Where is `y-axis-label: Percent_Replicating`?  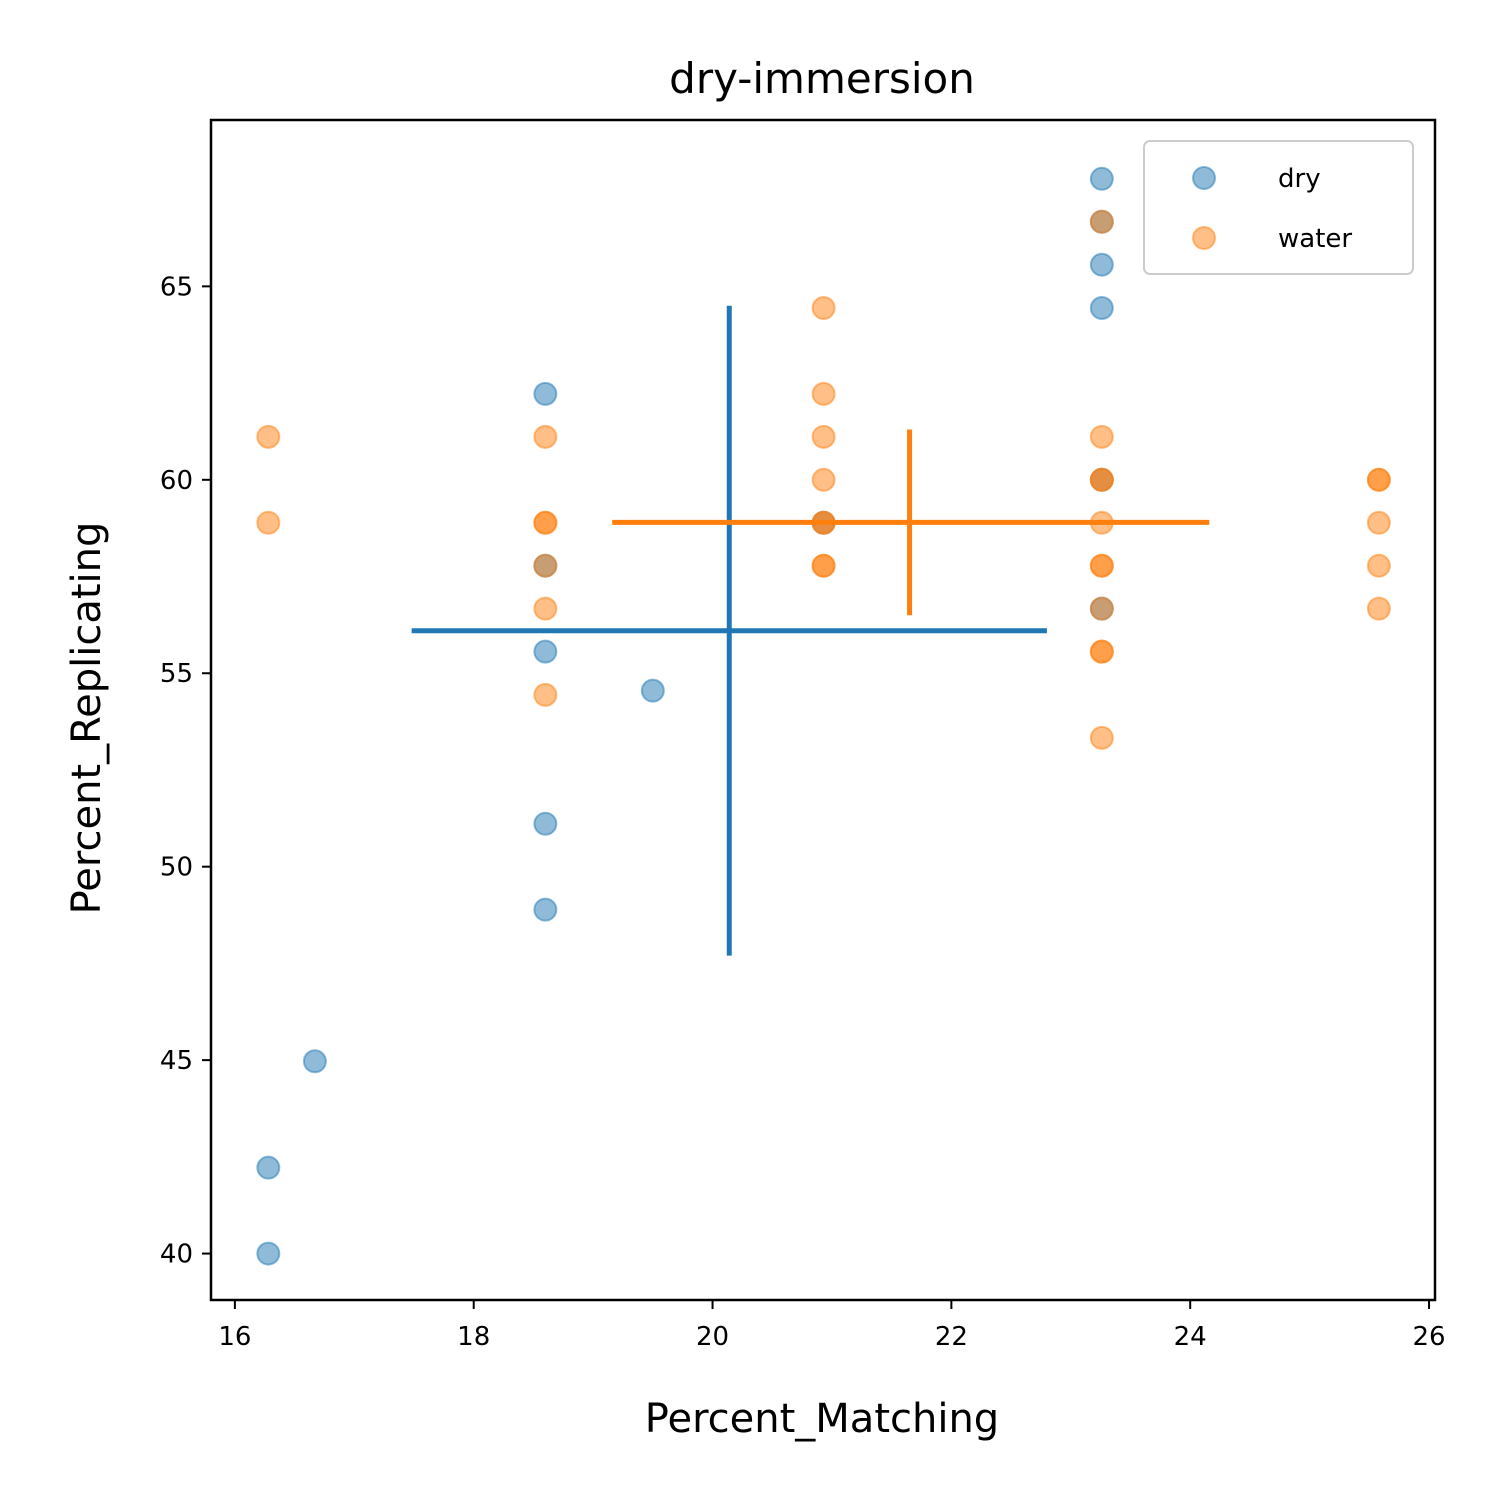 y-axis-label: Percent_Replicating is located at coordinates (87, 718).